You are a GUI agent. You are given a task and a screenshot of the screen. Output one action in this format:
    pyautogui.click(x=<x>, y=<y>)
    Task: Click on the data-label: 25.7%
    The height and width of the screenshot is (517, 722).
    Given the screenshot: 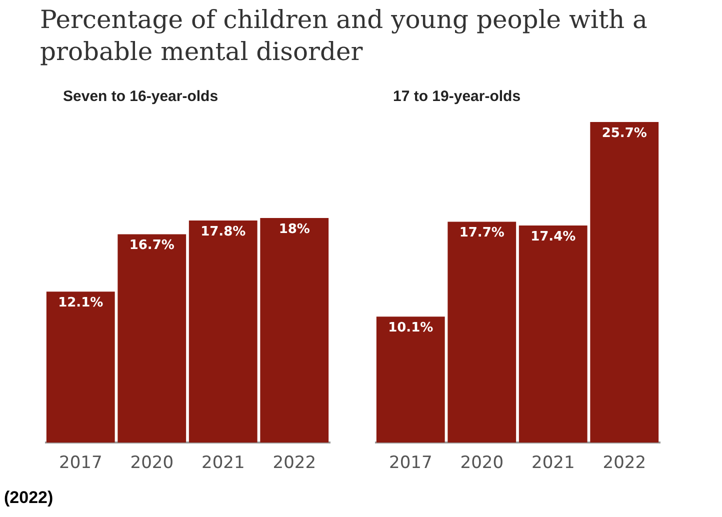 What is the action you would take?
    pyautogui.click(x=624, y=133)
    